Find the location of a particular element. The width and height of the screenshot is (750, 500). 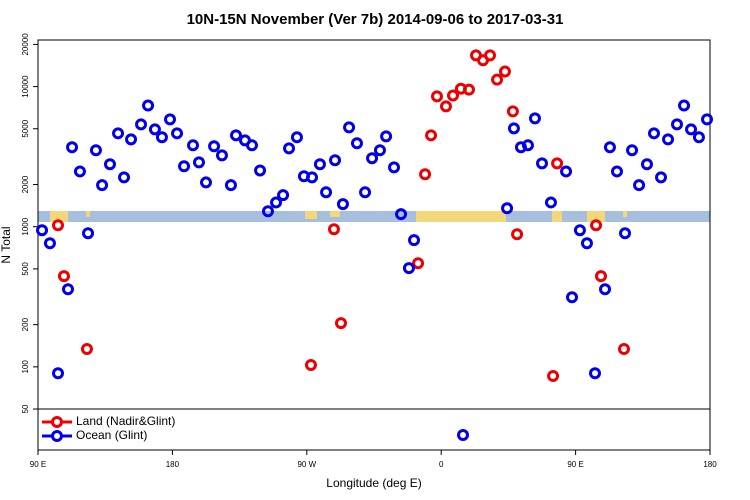

y-axis-label: N Total is located at coordinates (6, 244).